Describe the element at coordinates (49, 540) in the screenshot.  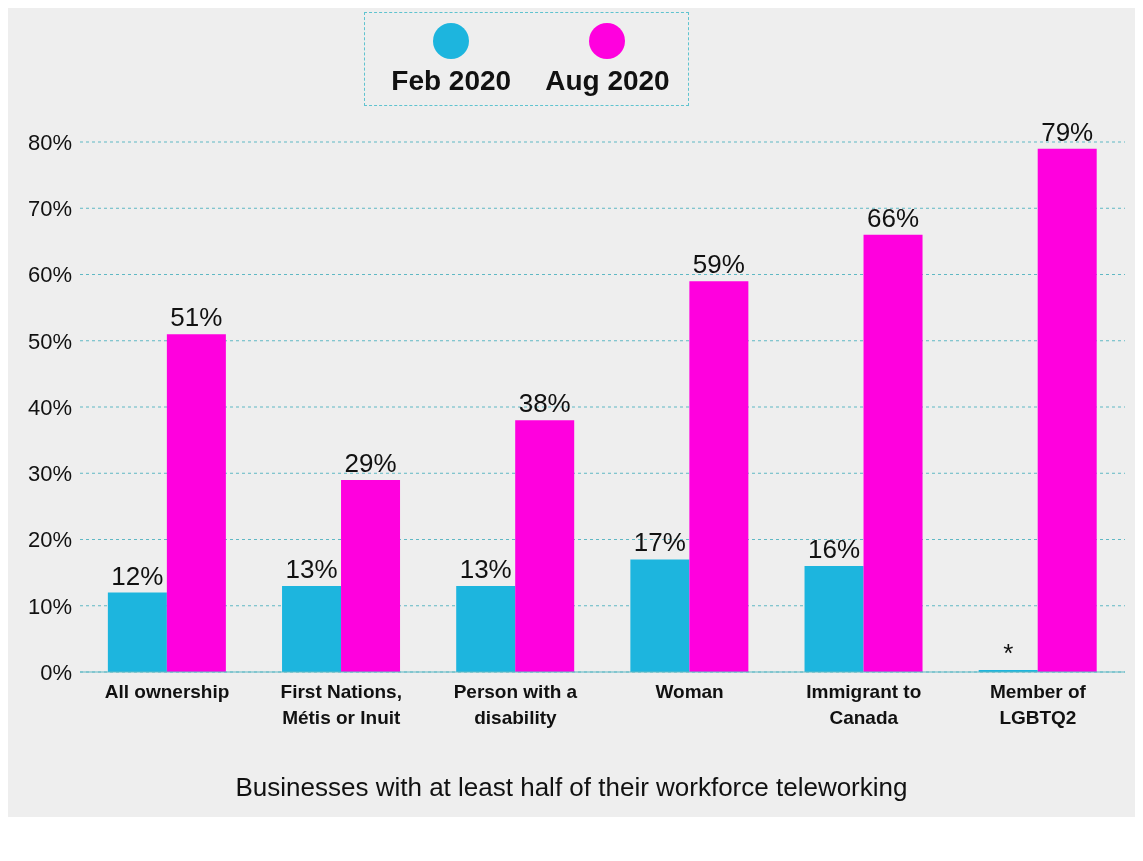
I see `y-tick-label: 20%` at that location.